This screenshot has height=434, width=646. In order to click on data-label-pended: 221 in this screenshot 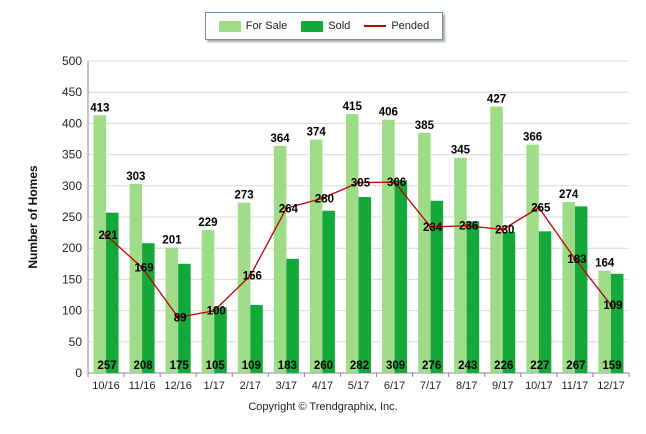, I will do `click(108, 236)`.